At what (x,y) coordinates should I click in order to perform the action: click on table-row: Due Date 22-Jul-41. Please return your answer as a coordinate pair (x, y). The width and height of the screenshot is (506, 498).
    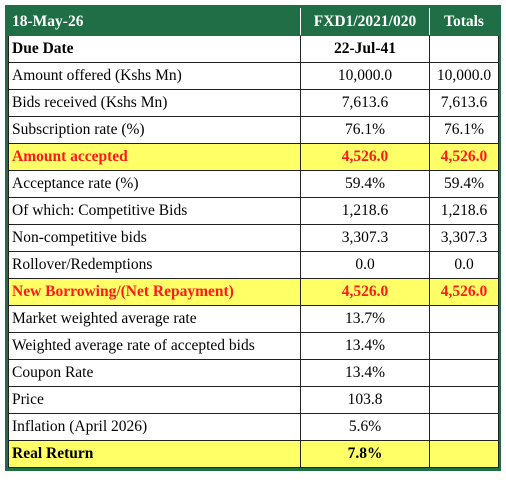
    Looking at the image, I should click on (253, 49).